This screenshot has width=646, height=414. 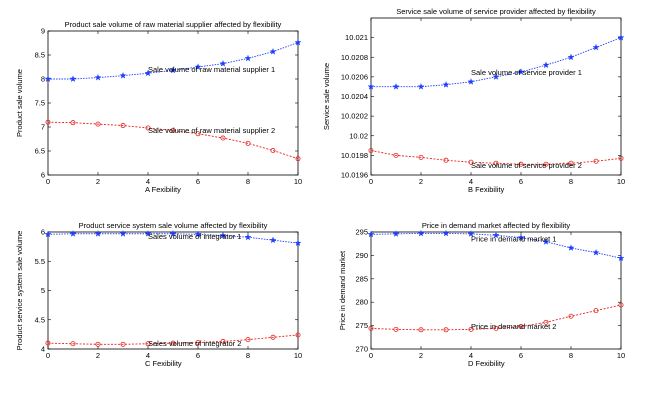 What do you see at coordinates (513, 238) in the screenshot?
I see `annotation-label: Price in demand market 1` at bounding box center [513, 238].